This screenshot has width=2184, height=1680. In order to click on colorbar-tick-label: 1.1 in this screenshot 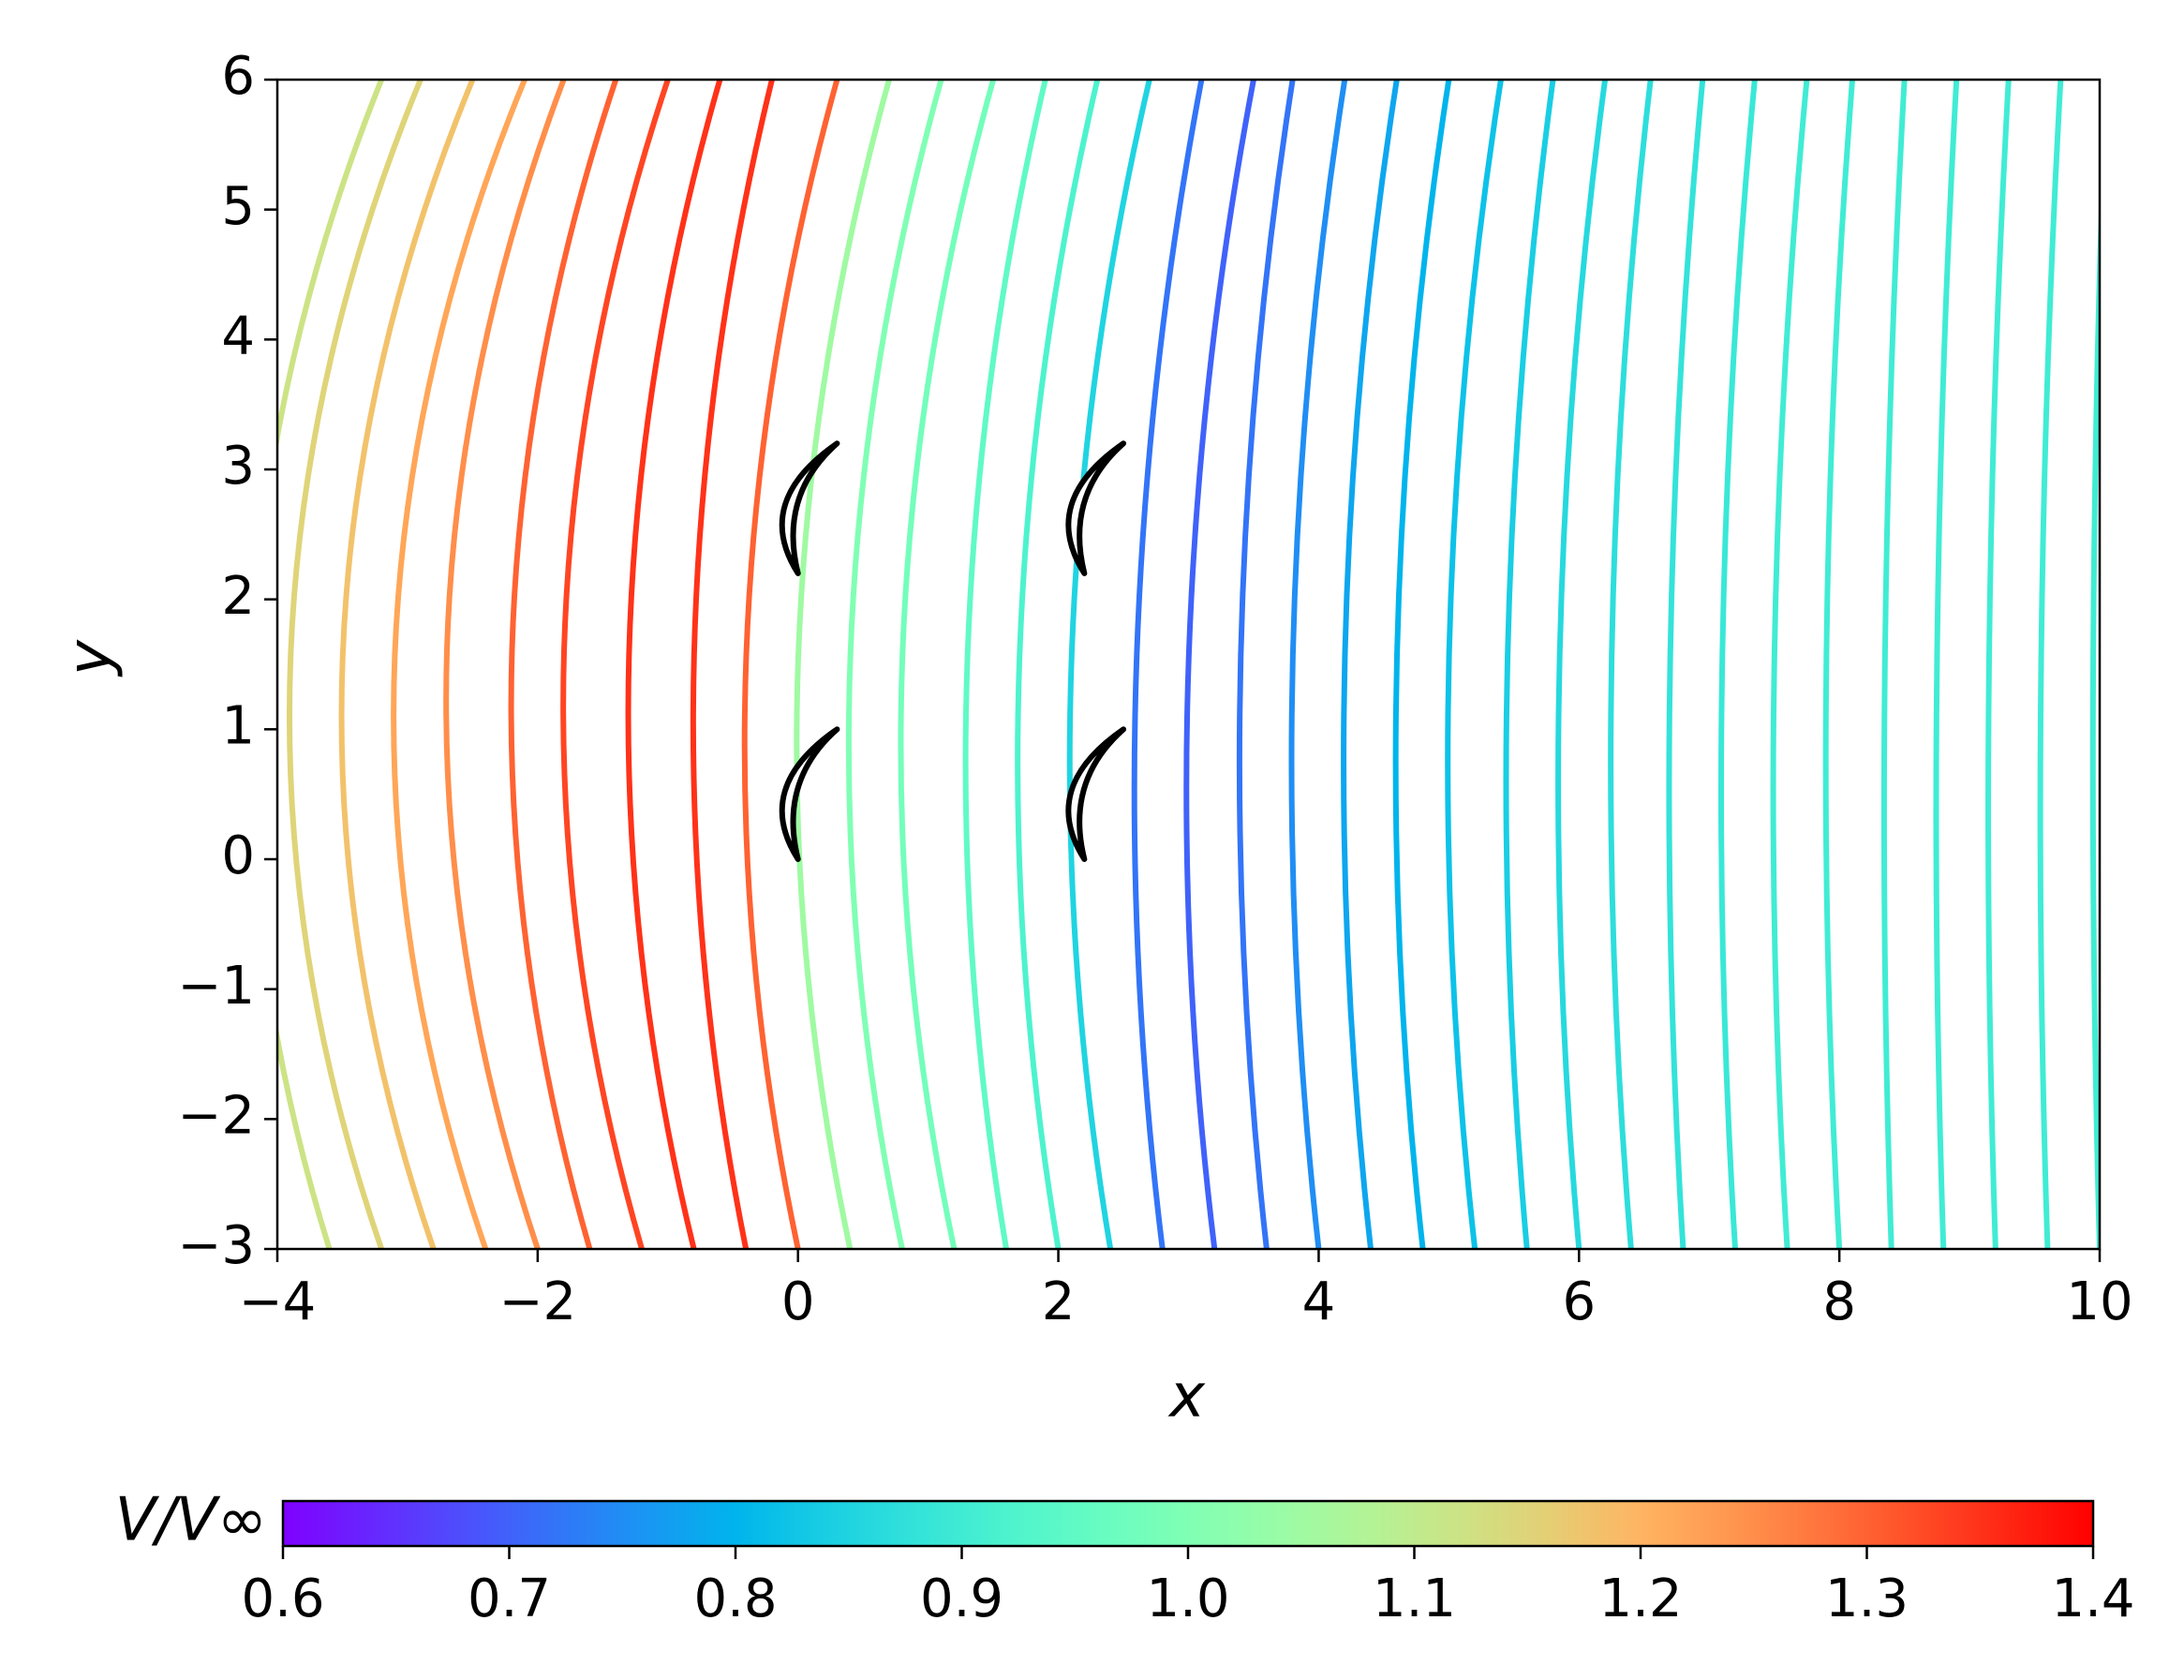, I will do `click(1414, 1598)`.